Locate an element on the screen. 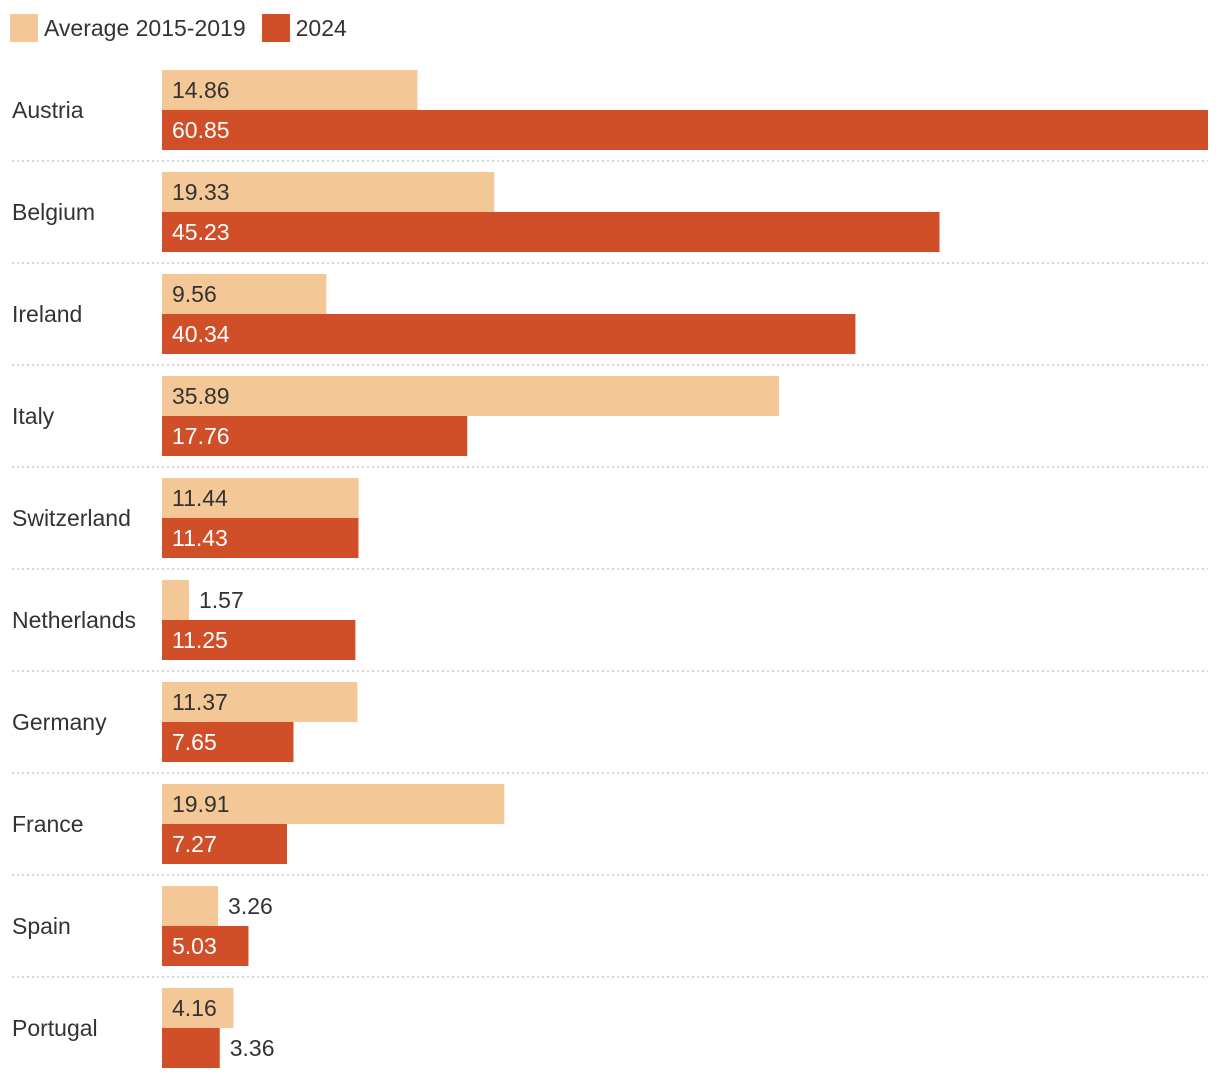 The image size is (1220, 1078). data-label: 3.36 is located at coordinates (252, 1048).